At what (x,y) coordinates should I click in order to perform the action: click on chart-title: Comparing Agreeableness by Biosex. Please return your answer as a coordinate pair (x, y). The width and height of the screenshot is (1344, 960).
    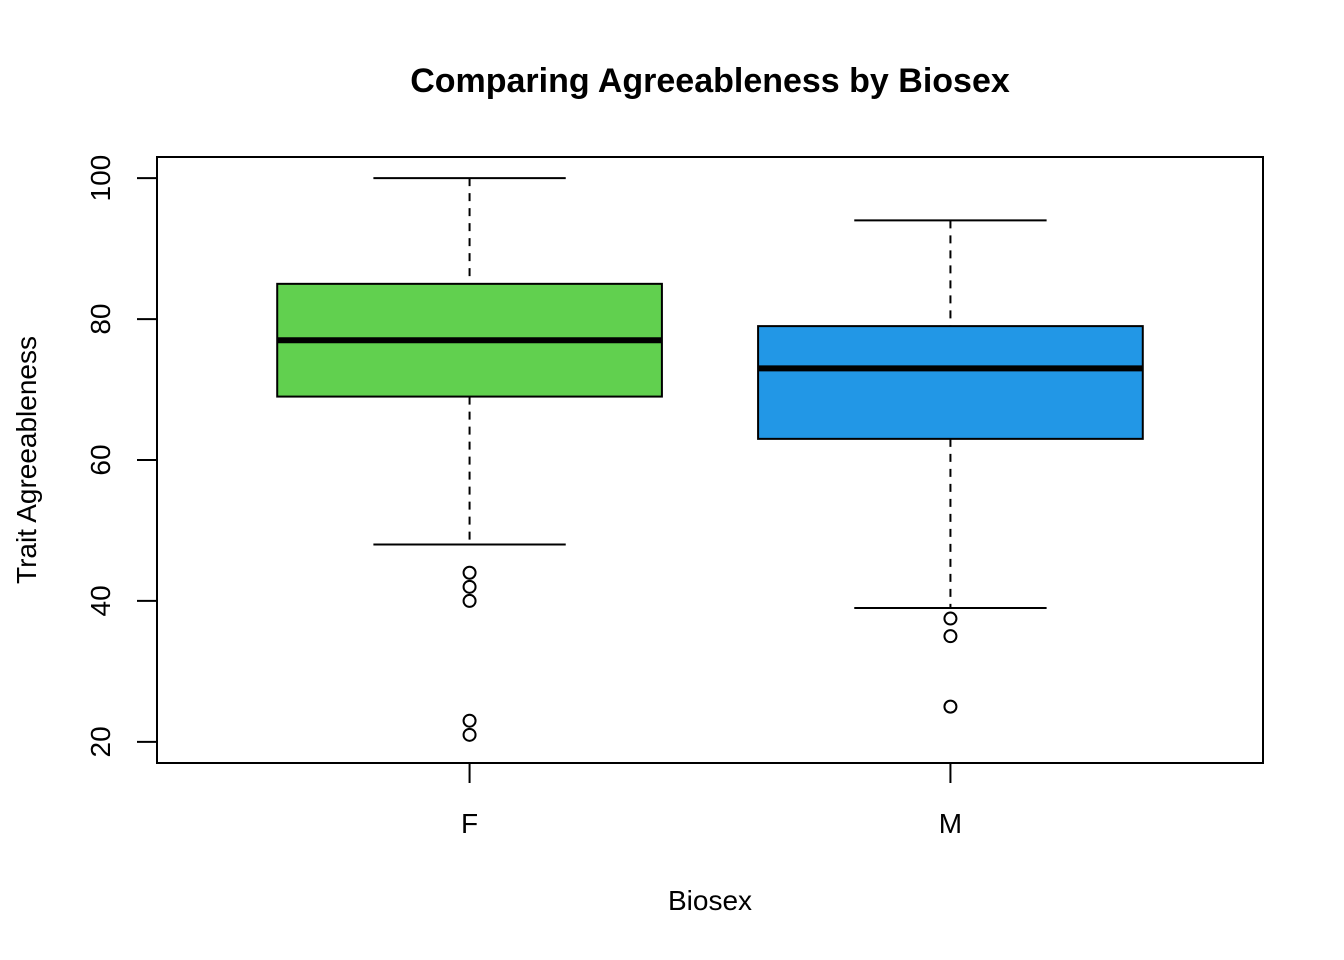
    Looking at the image, I should click on (710, 81).